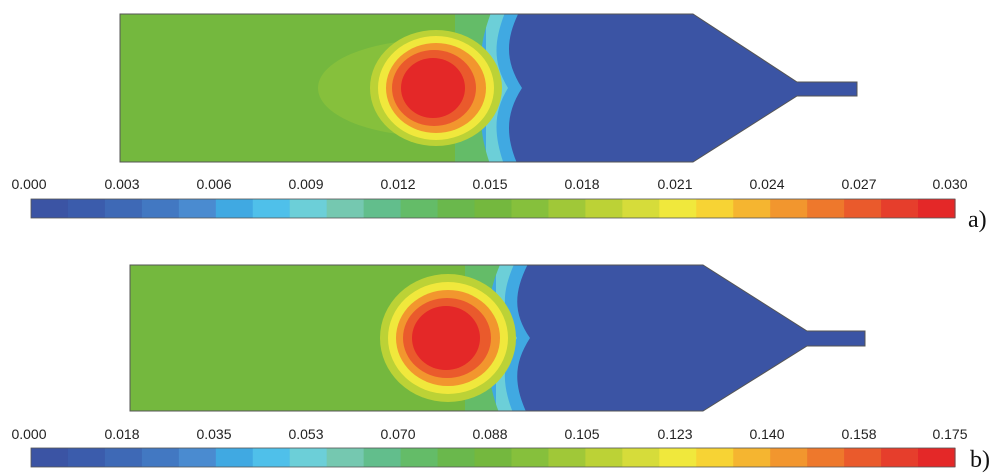 This screenshot has width=1008, height=474. I want to click on colorbar-tick: 0.030, so click(949, 184).